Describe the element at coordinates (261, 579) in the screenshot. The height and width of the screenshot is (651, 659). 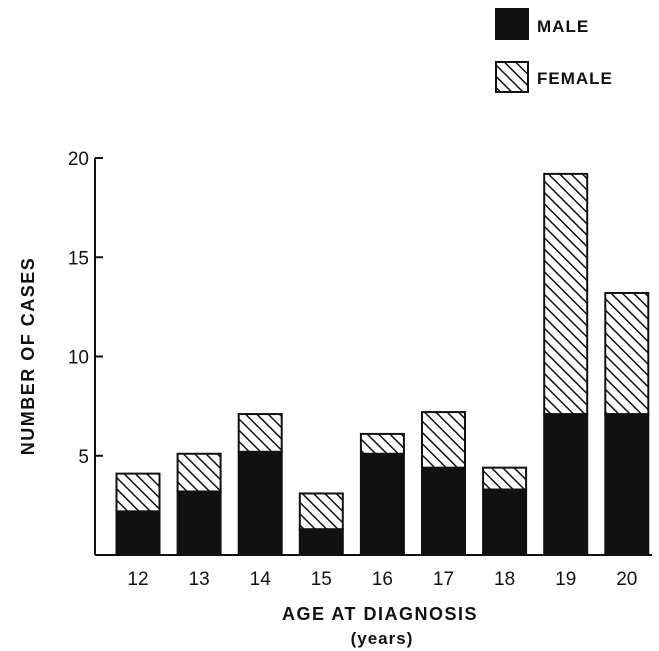
I see `x-tick-label-14: 14` at that location.